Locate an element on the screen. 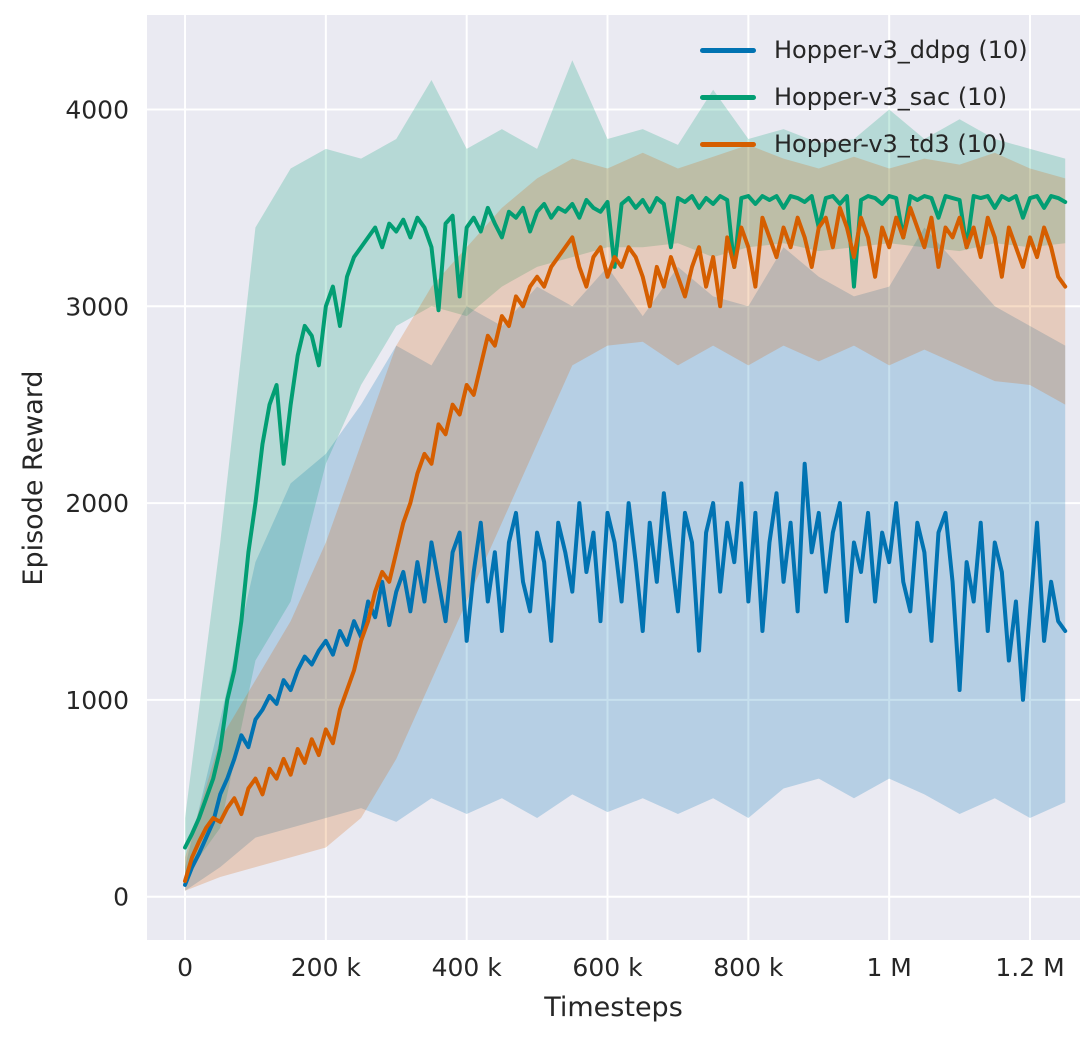  x-tick-label: 400 k is located at coordinates (467, 967).